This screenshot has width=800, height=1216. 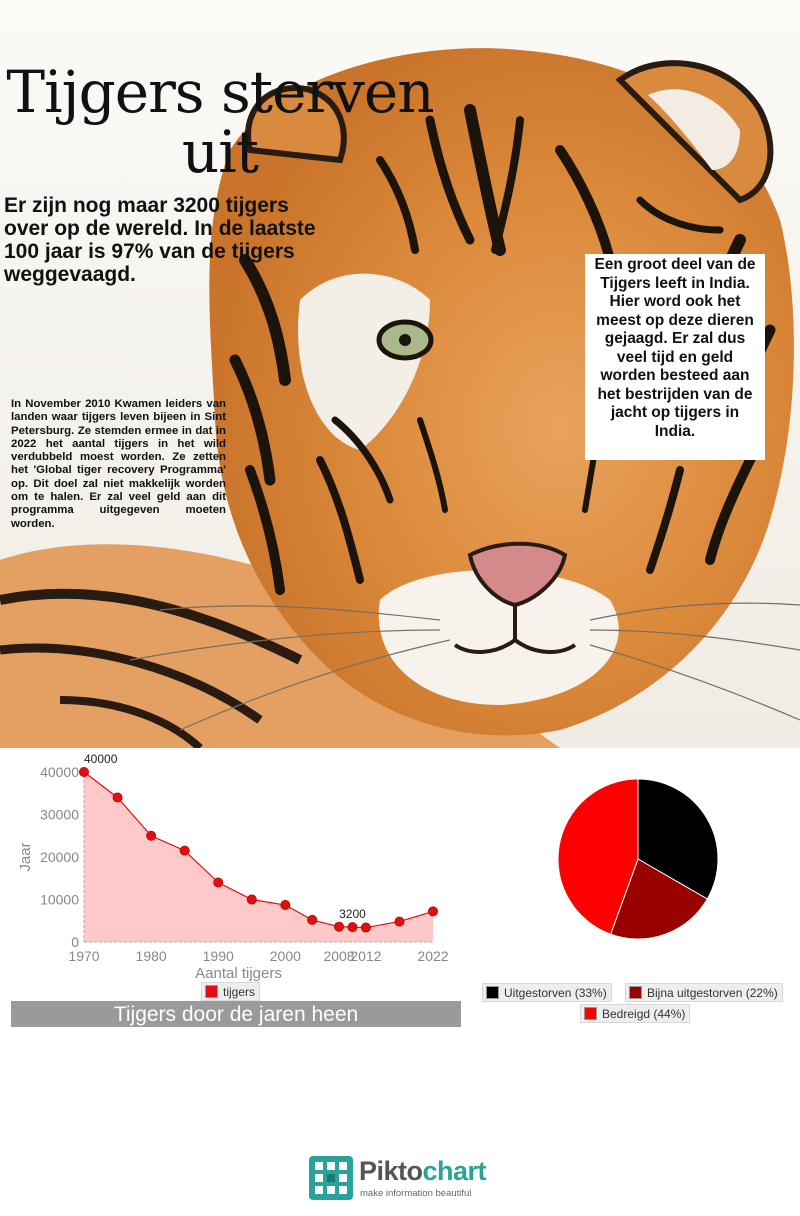 I want to click on line-legend-item: tijgers, so click(x=231, y=991).